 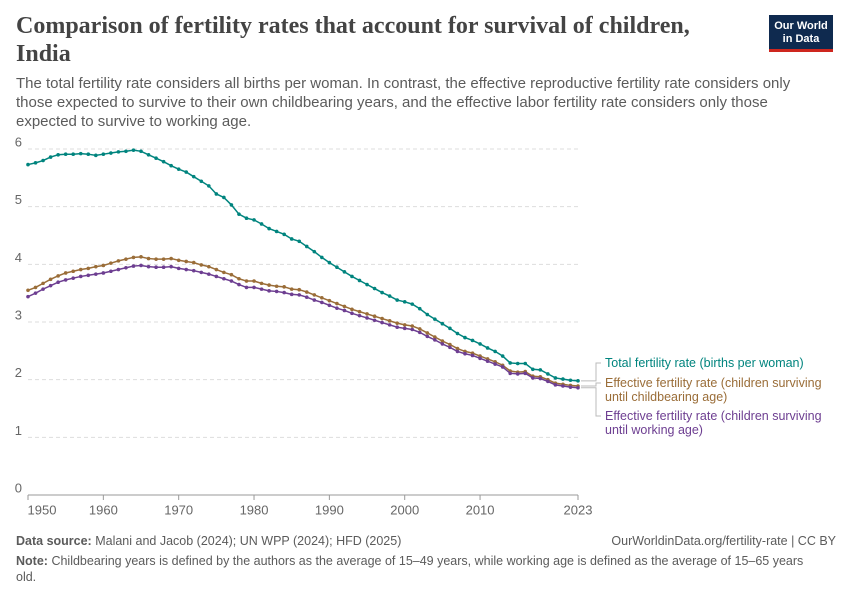 I want to click on legend-entry: Total fertility rate (births per woman), so click(x=704, y=363).